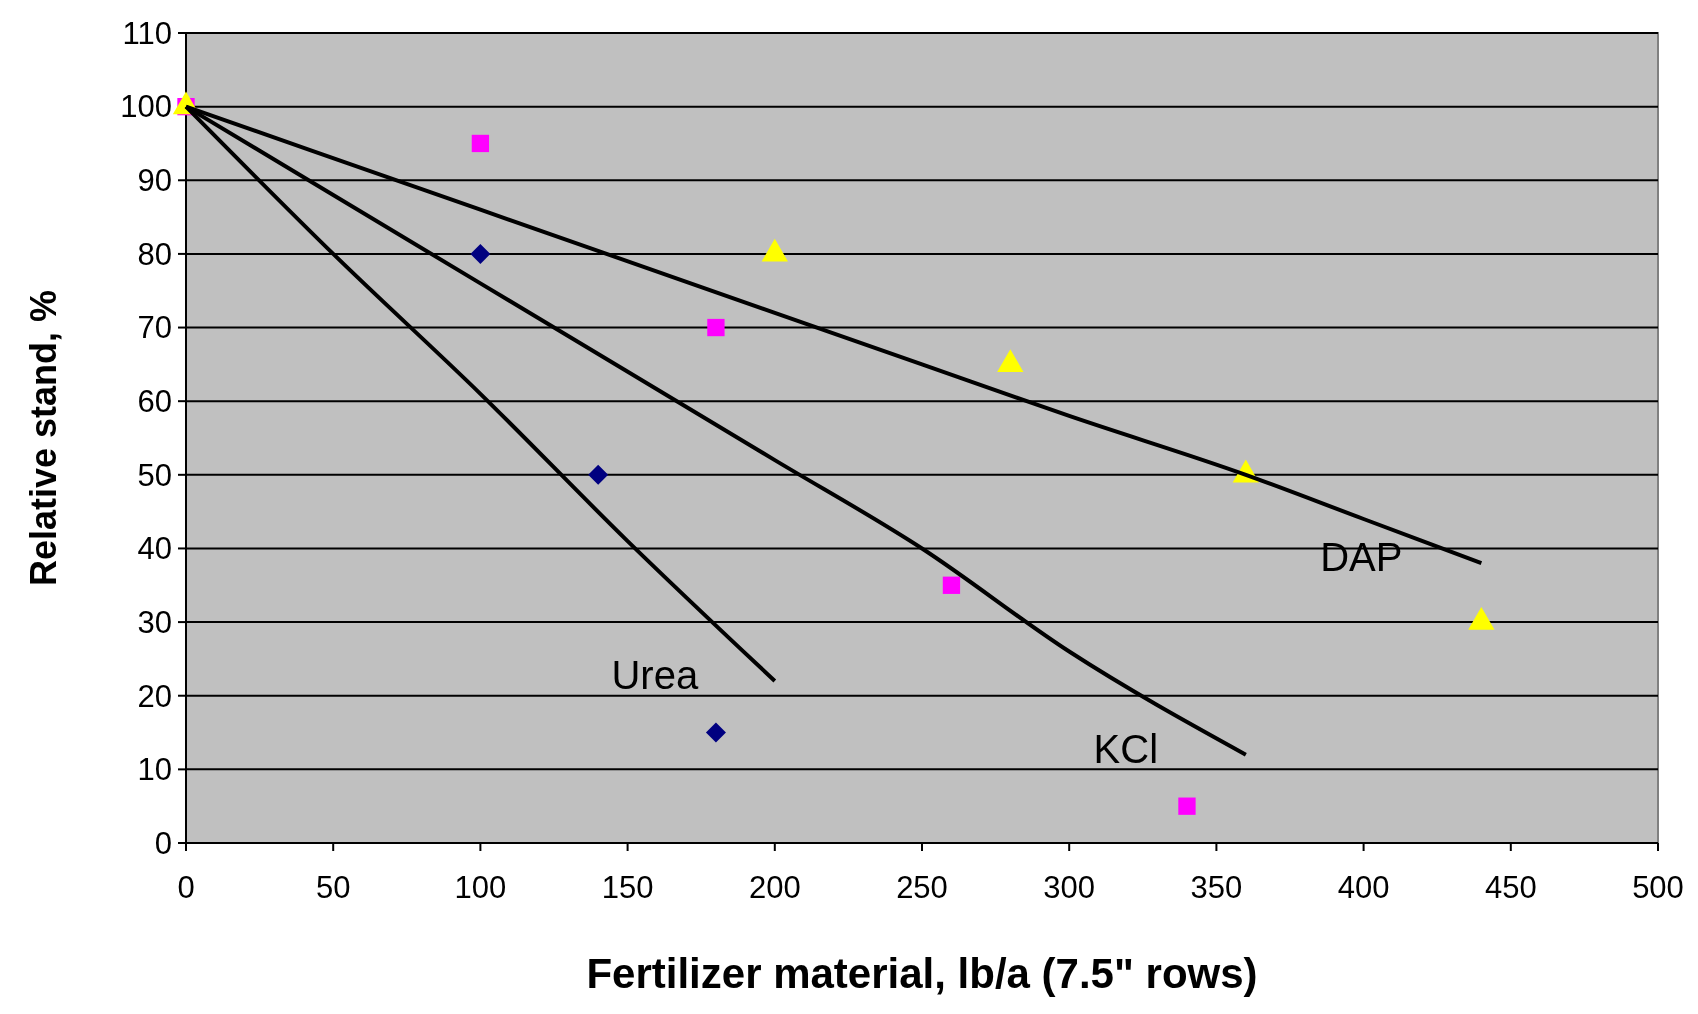 Image resolution: width=1698 pixels, height=1014 pixels. I want to click on x-tick-label: 300, so click(1069, 887).